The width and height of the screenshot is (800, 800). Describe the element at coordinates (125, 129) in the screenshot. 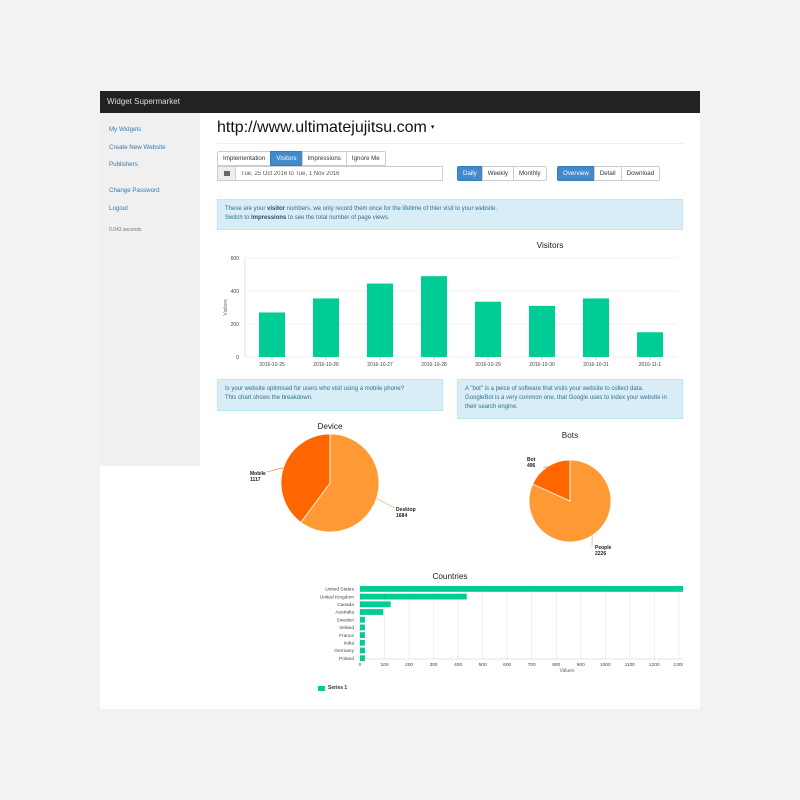

I see `sidebar-link-my-widgets: My Widgets` at that location.